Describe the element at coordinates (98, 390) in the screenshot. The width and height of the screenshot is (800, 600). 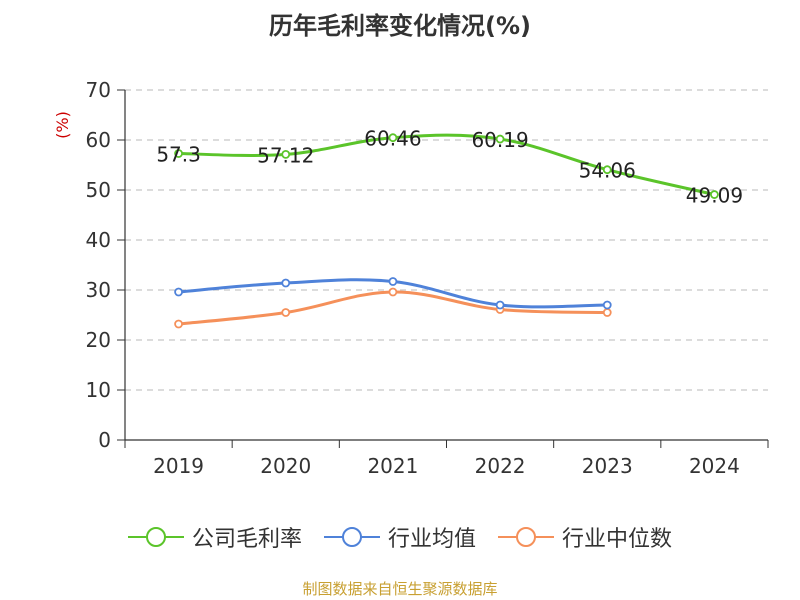
I see `y-tick-label: 10` at that location.